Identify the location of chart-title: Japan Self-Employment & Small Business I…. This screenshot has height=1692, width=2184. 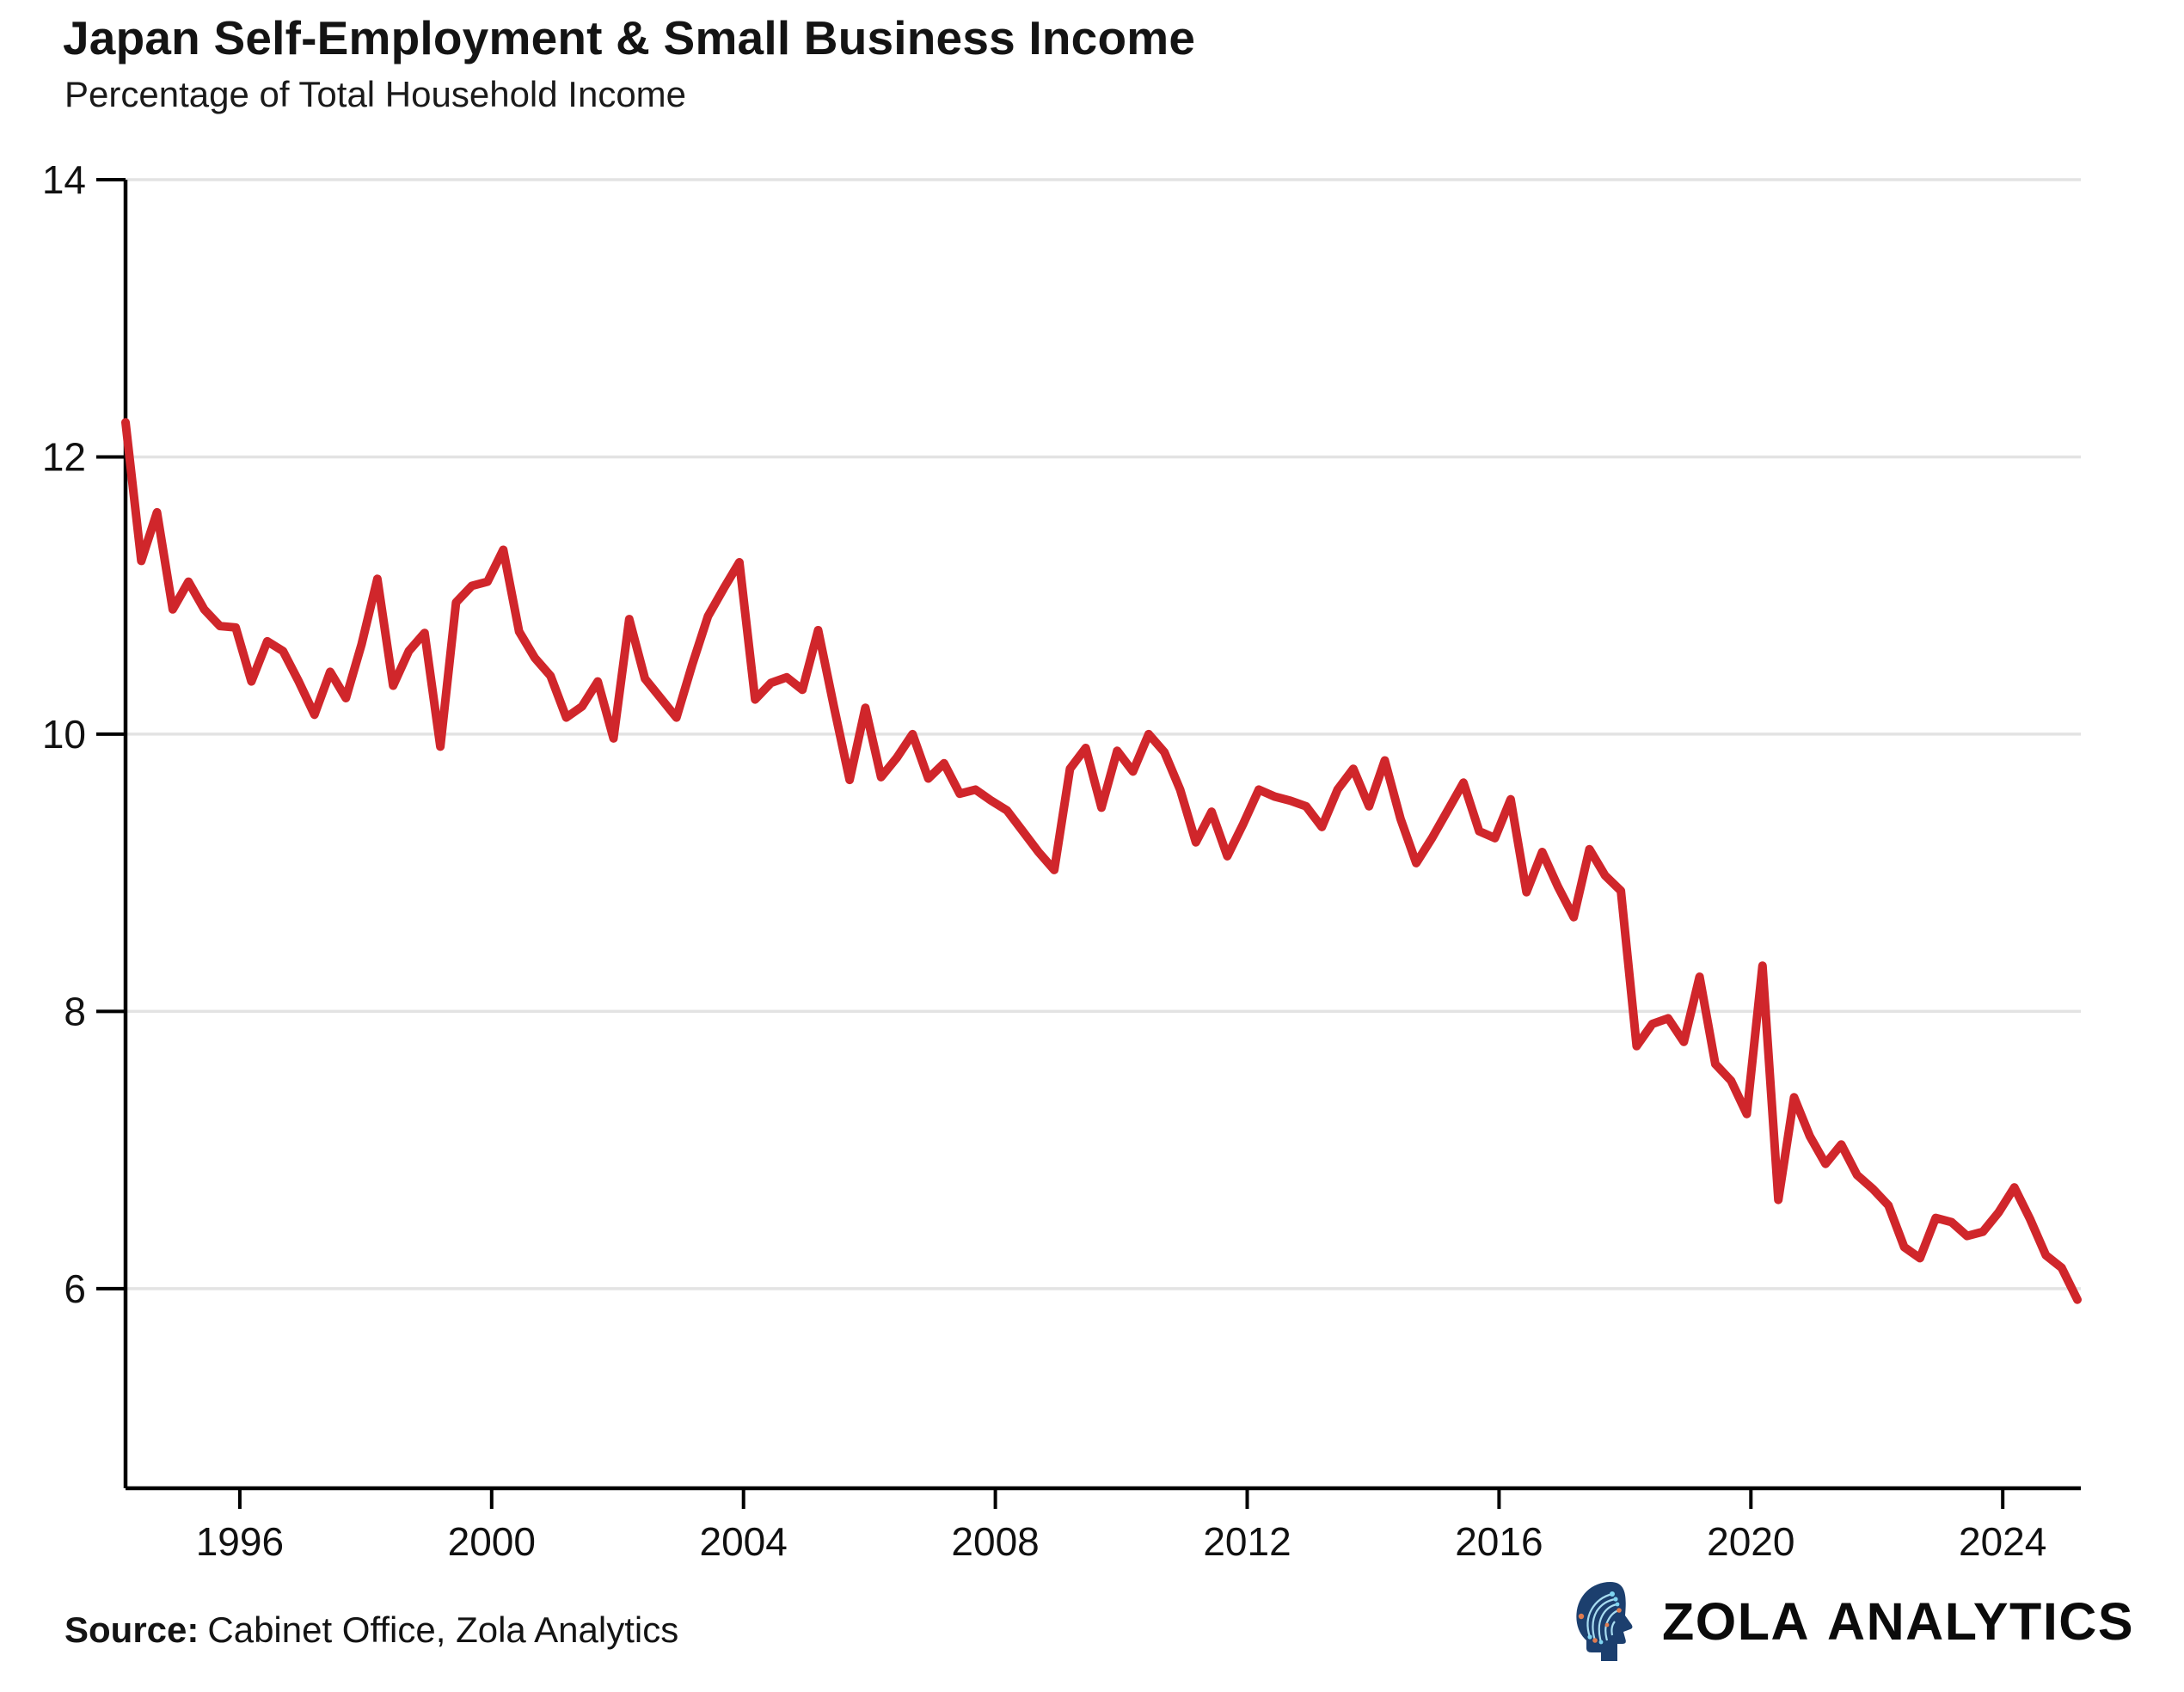
(629, 37).